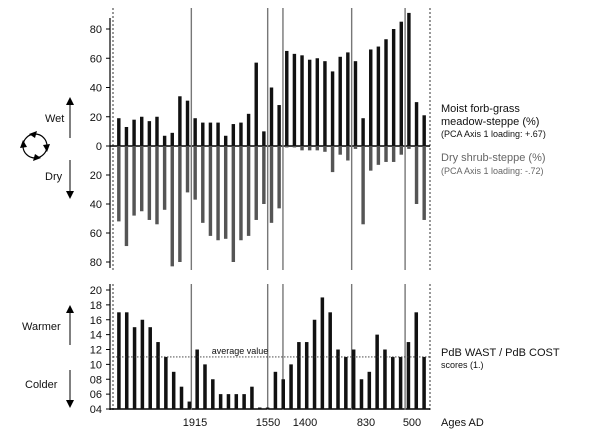  I want to click on moist-label-line1: Moist forb-grass, so click(480, 109).